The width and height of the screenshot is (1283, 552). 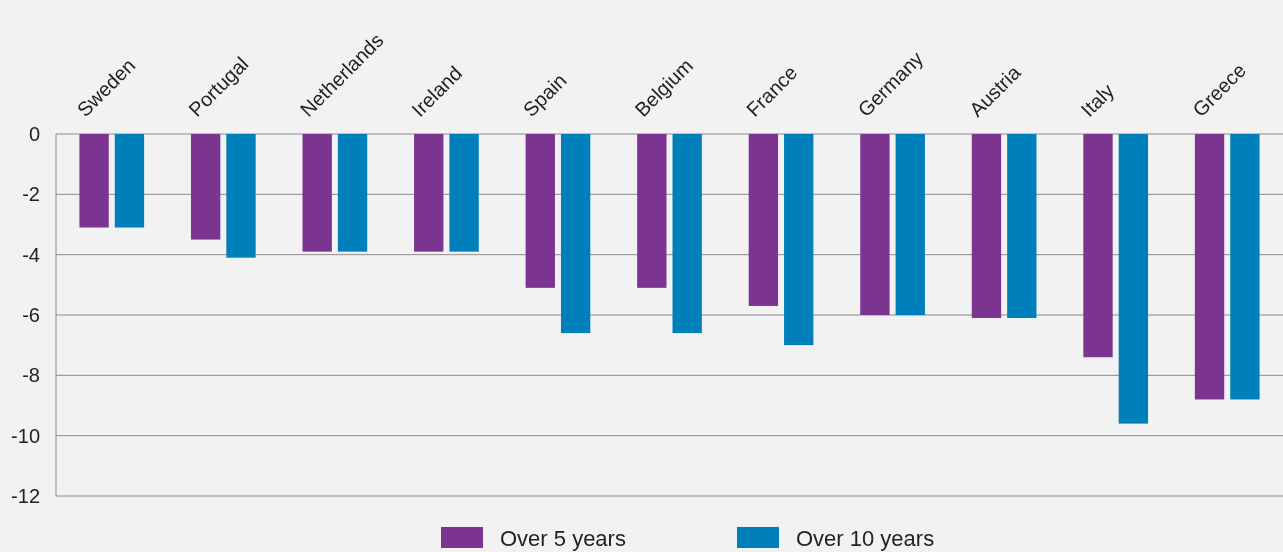 I want to click on y-tick-label: -12, so click(x=25, y=496).